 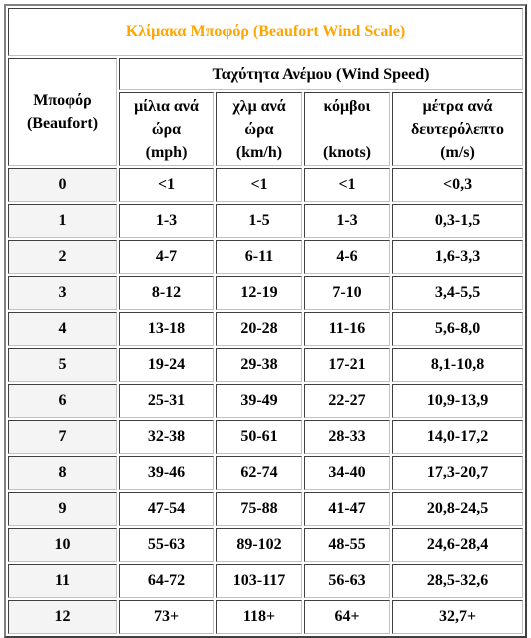 What do you see at coordinates (259, 106) in the screenshot?
I see `unit-label-line: χλμ ανά` at bounding box center [259, 106].